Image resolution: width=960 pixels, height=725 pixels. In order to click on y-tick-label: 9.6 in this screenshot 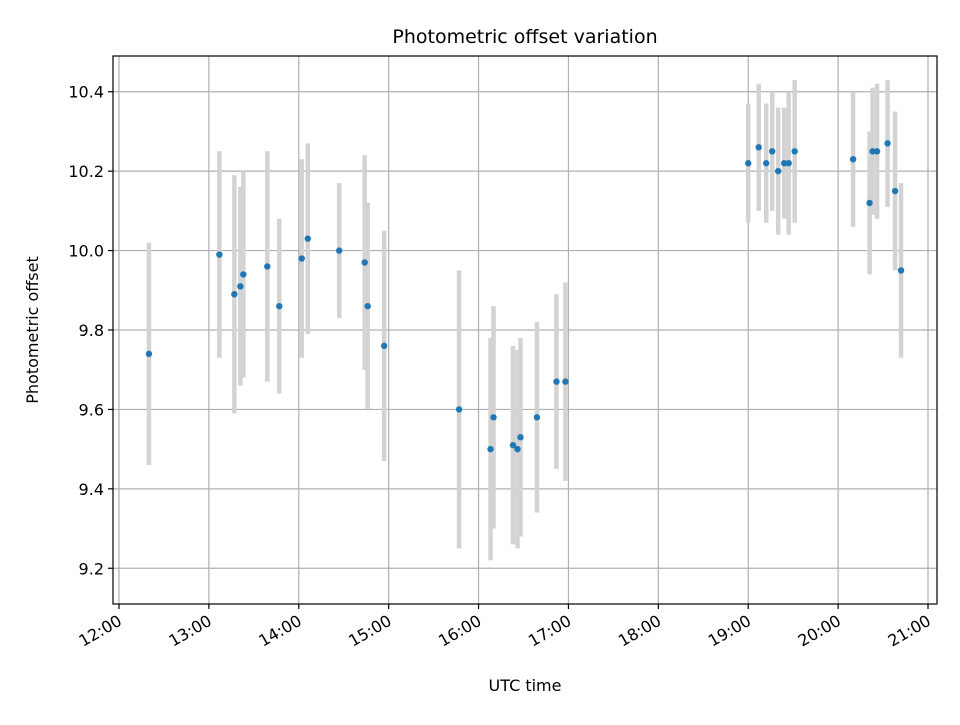, I will do `click(91, 409)`.